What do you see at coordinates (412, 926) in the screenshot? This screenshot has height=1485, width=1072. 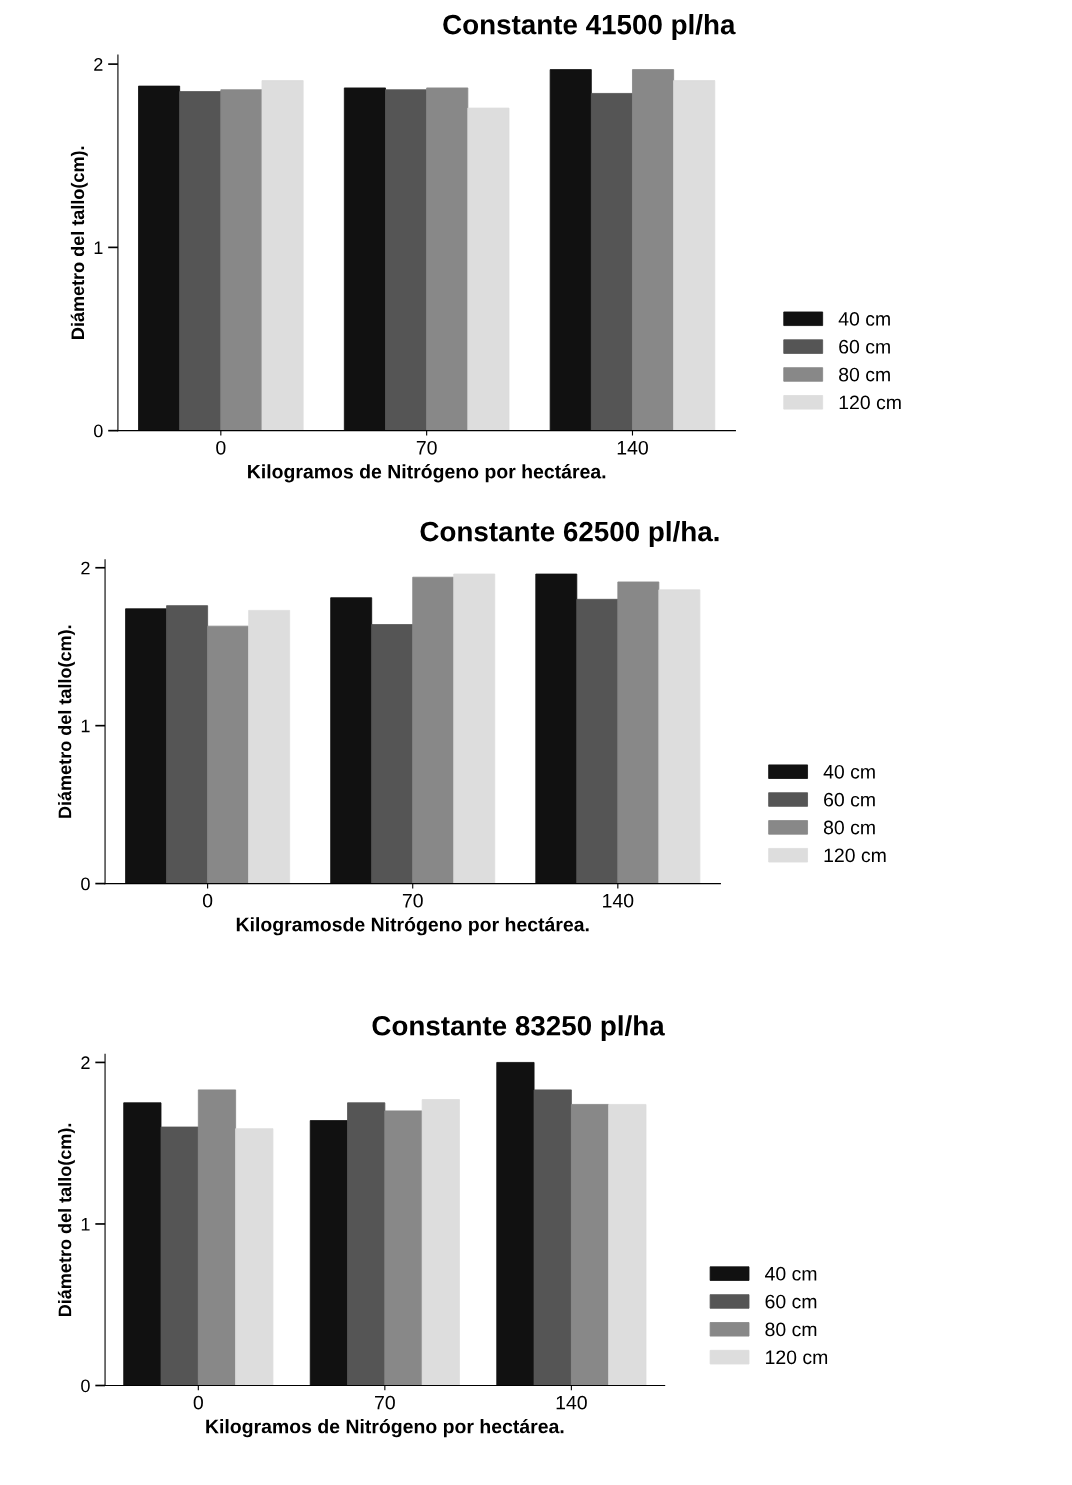 I see `x-axis-title: Kilogramosde Nitrógeno por hectárea.` at bounding box center [412, 926].